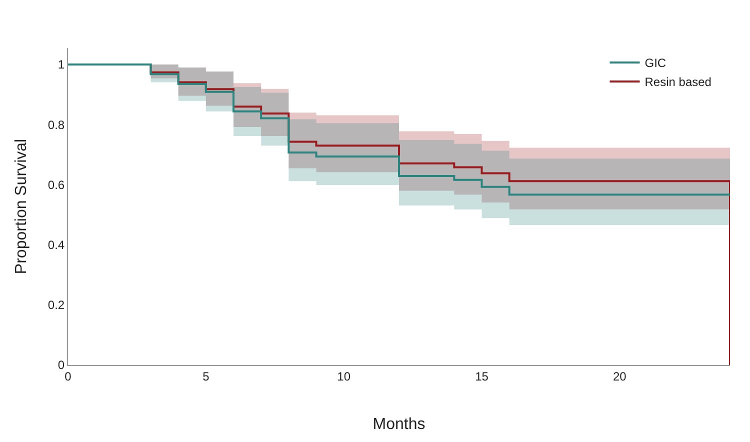  What do you see at coordinates (61, 65) in the screenshot?
I see `y-tick-label: 1` at bounding box center [61, 65].